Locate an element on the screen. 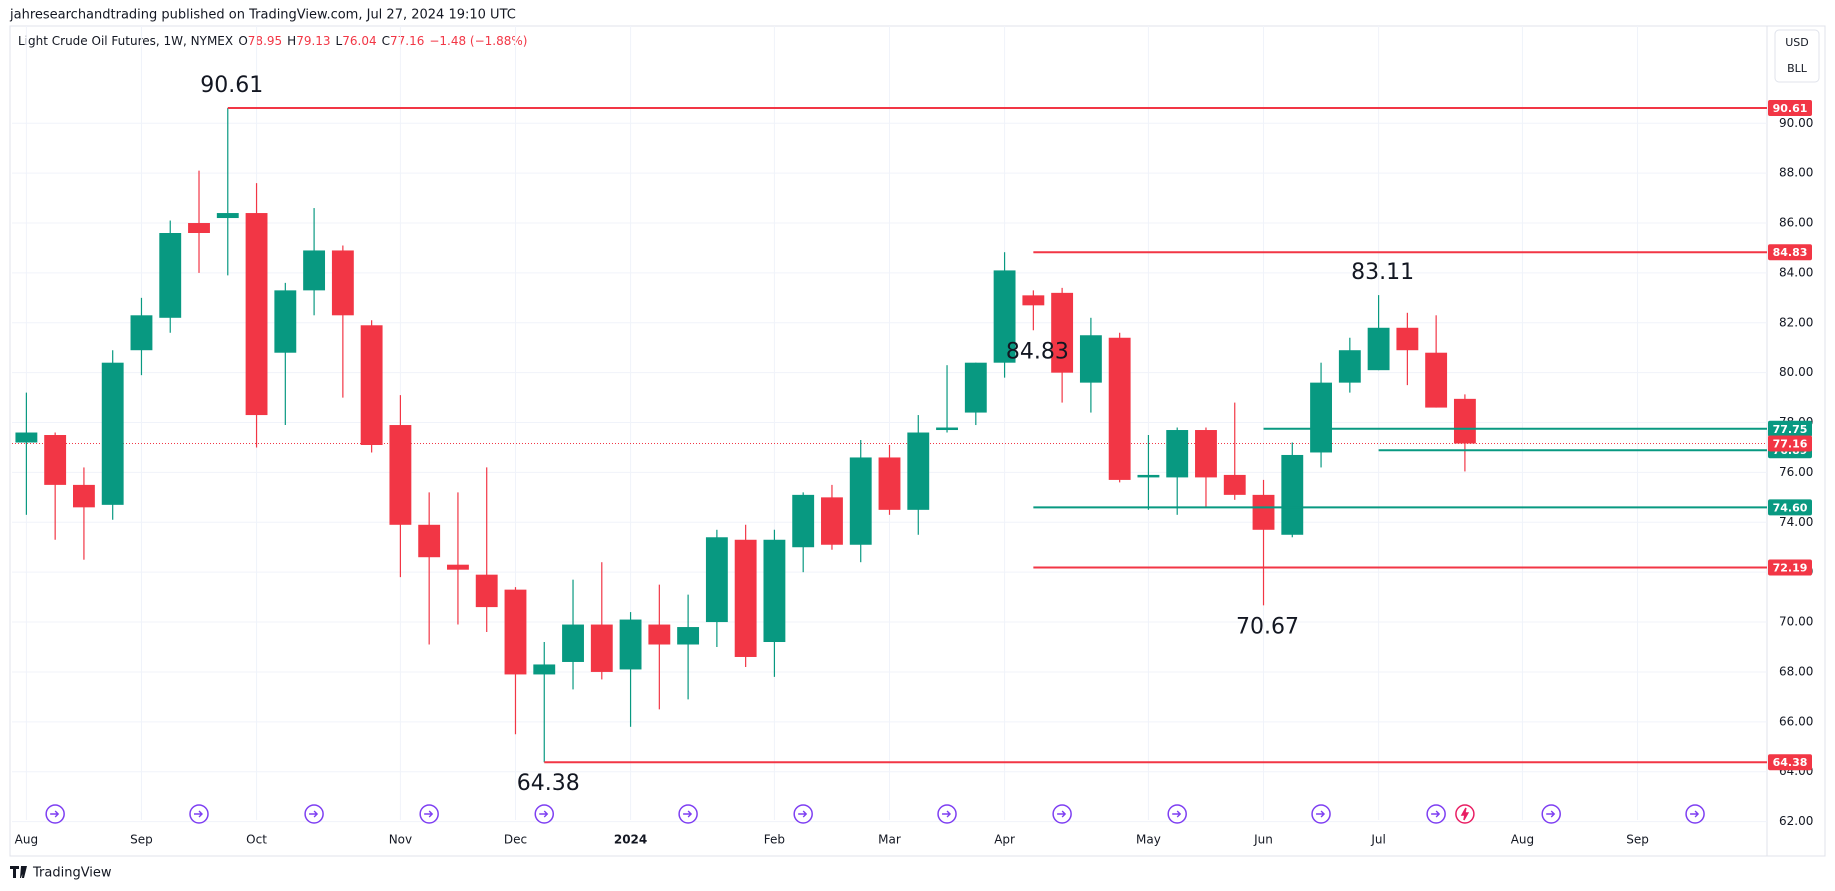 This screenshot has width=1835, height=891. x-tick-label: Jun is located at coordinates (1263, 840).